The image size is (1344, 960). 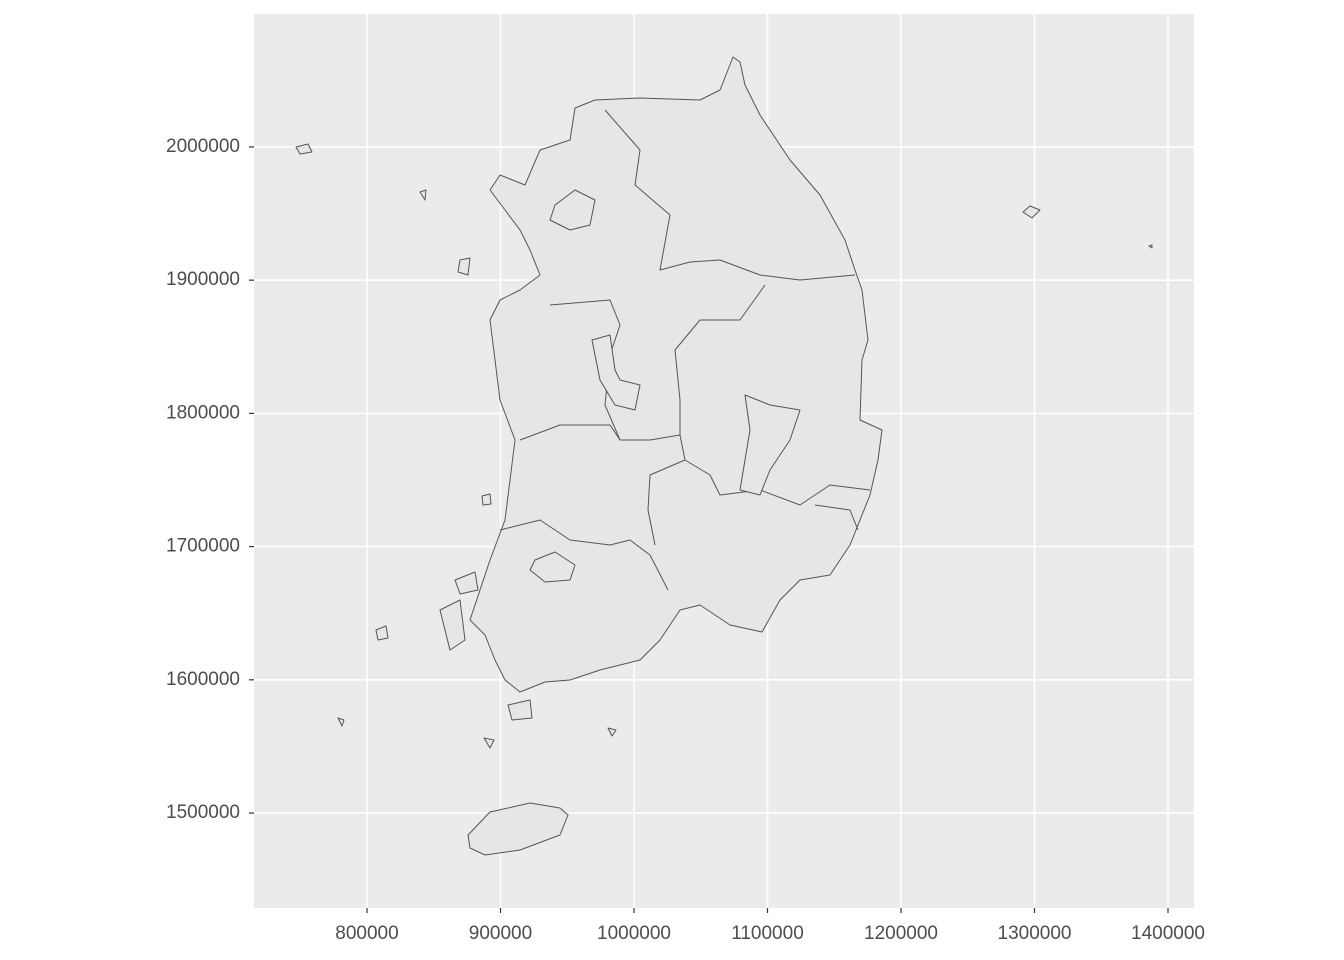 I want to click on city-daegu, so click(x=770, y=445).